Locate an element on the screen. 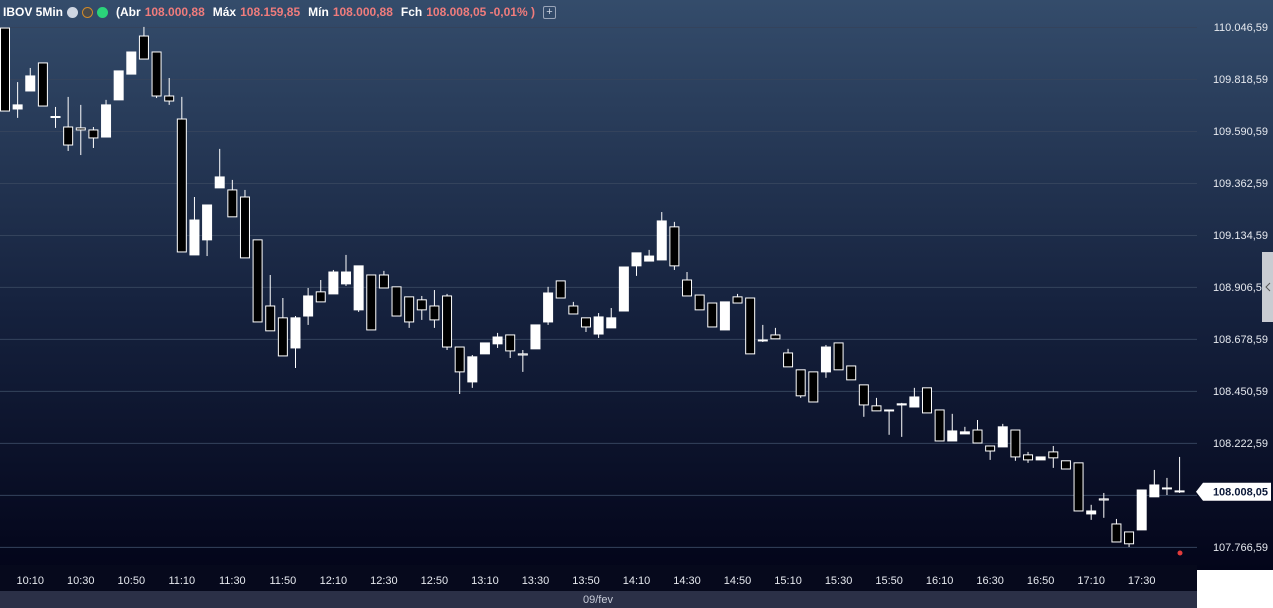 The width and height of the screenshot is (1273, 608). stat-value: 108.008,05 -0,01% ) is located at coordinates (480, 12).